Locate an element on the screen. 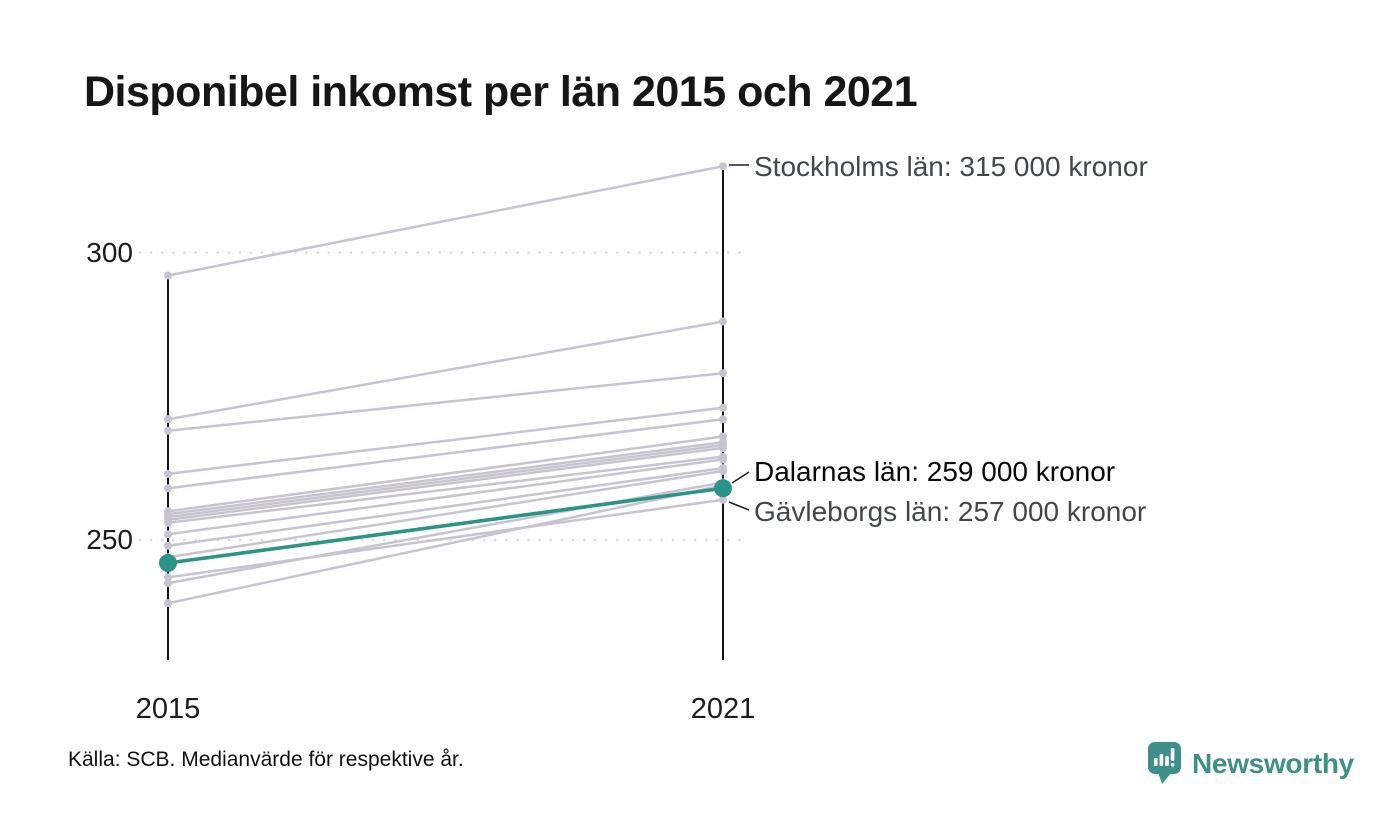 This screenshot has width=1400, height=840. endpoint-dot-2015-Gävleborgs län is located at coordinates (168, 577).